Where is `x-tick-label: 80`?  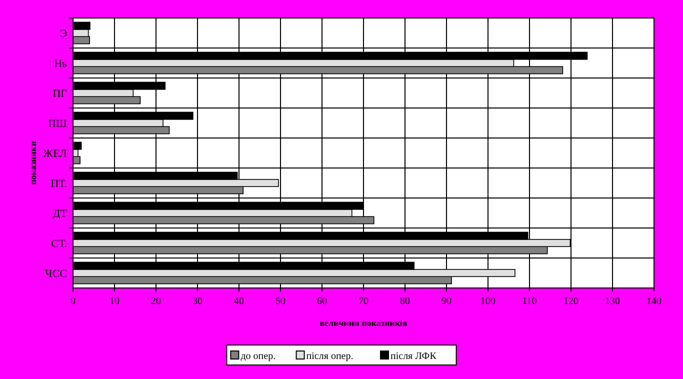 x-tick-label: 80 is located at coordinates (405, 301).